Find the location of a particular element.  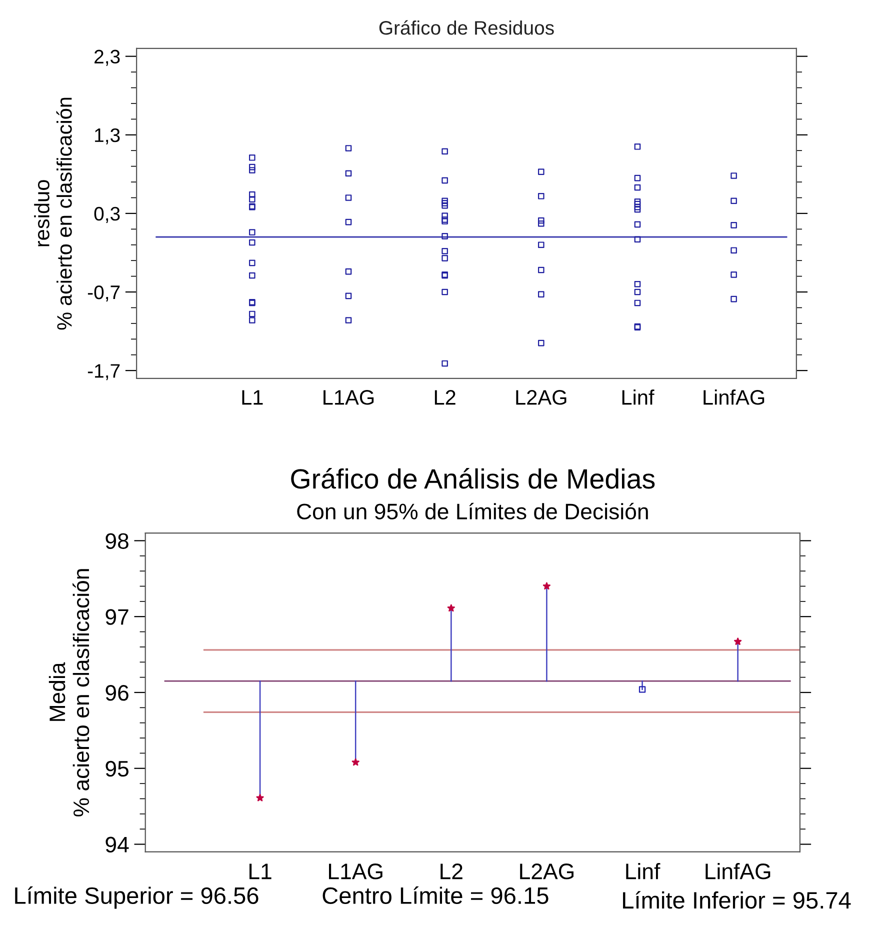

y-tick-label: 94 is located at coordinates (117, 844).